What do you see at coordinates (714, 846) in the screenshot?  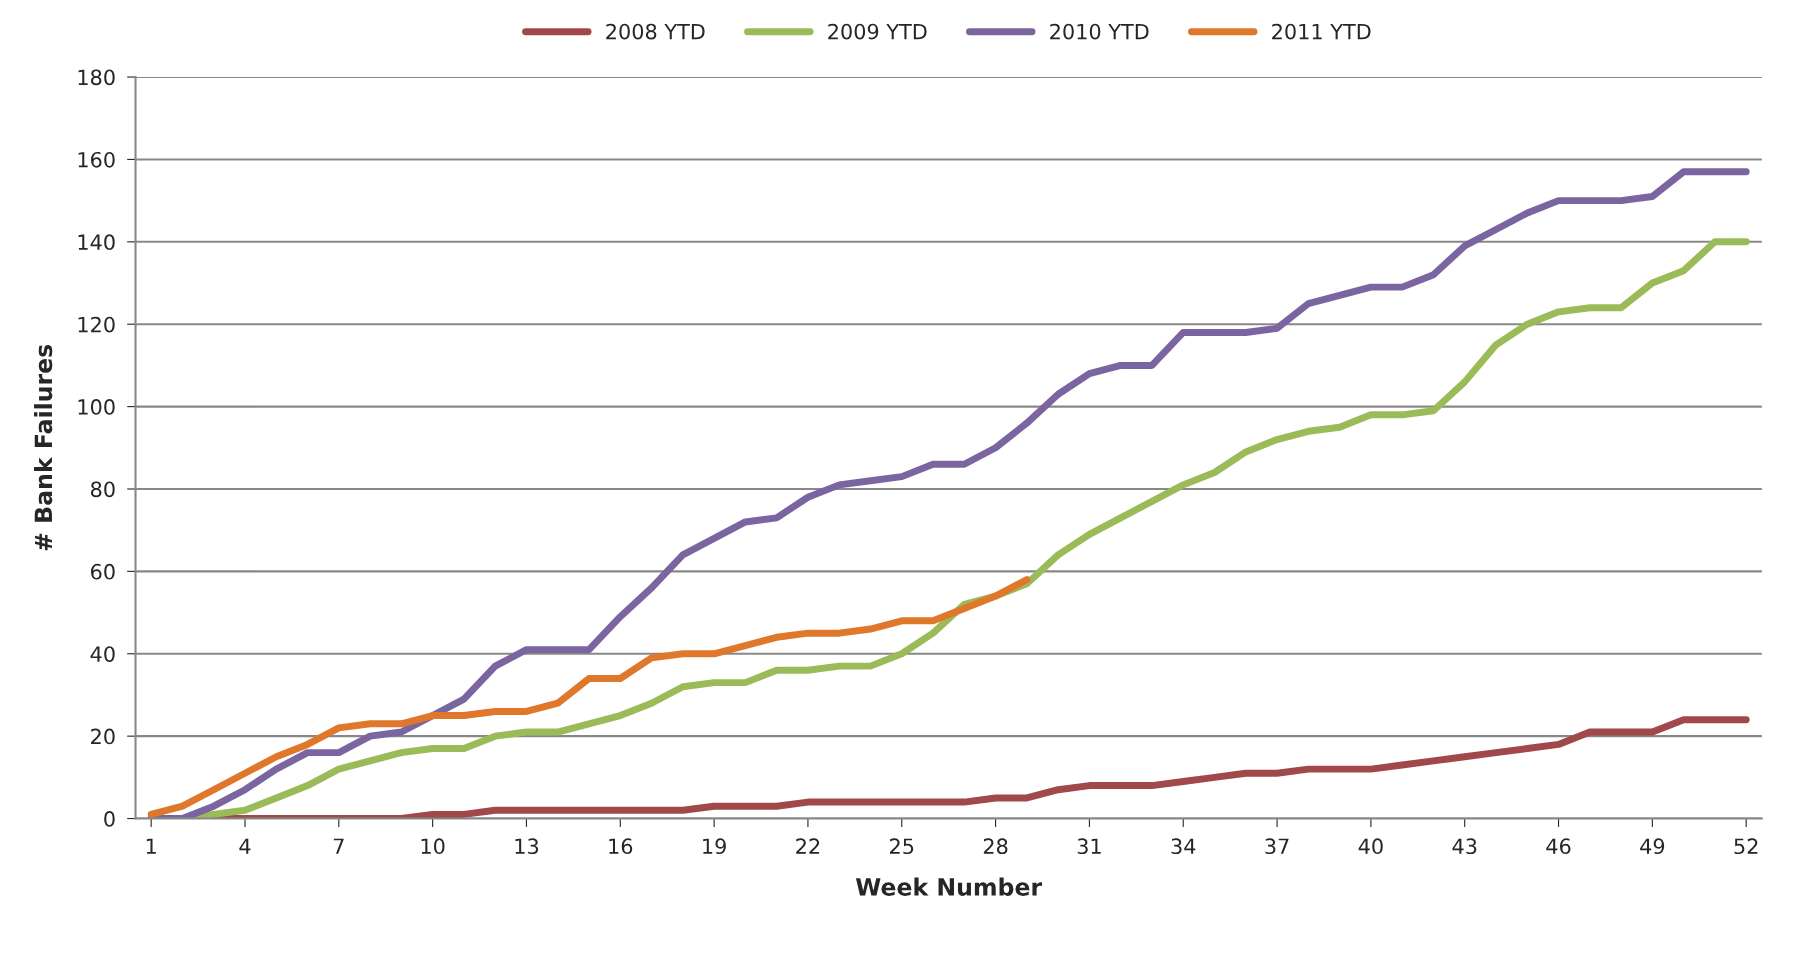 I see `x-tick-label: 19` at bounding box center [714, 846].